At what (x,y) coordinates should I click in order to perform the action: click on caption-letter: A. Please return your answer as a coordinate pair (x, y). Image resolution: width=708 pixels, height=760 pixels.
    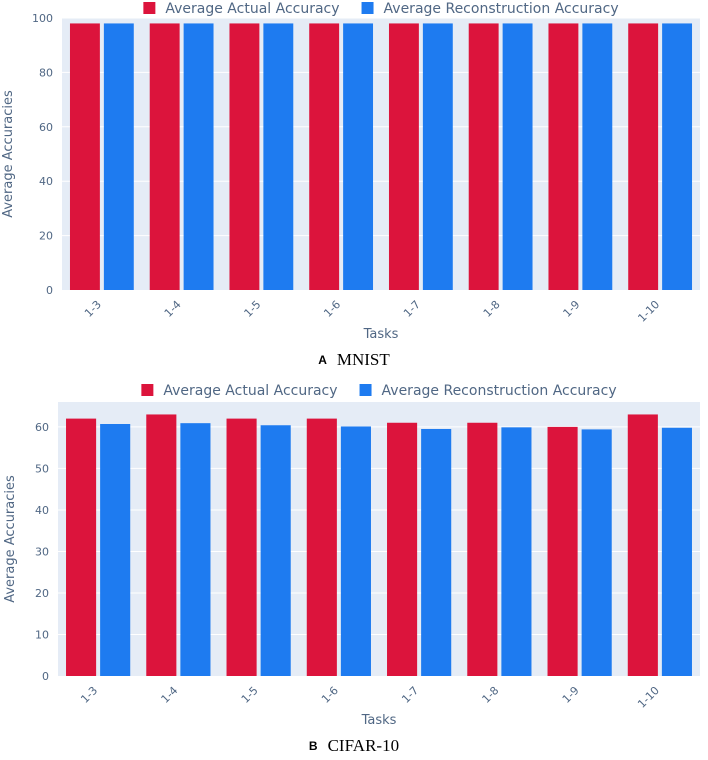
    Looking at the image, I should click on (322, 360).